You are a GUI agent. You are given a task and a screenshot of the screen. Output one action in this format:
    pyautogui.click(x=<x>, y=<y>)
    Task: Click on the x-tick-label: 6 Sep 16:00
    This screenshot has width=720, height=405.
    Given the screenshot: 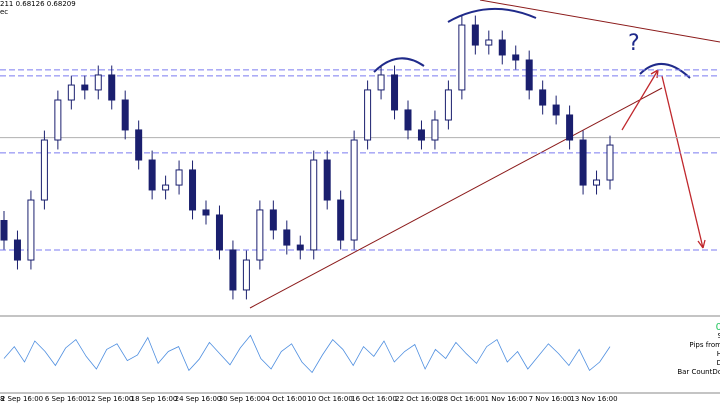 What is the action you would take?
    pyautogui.click(x=66, y=399)
    